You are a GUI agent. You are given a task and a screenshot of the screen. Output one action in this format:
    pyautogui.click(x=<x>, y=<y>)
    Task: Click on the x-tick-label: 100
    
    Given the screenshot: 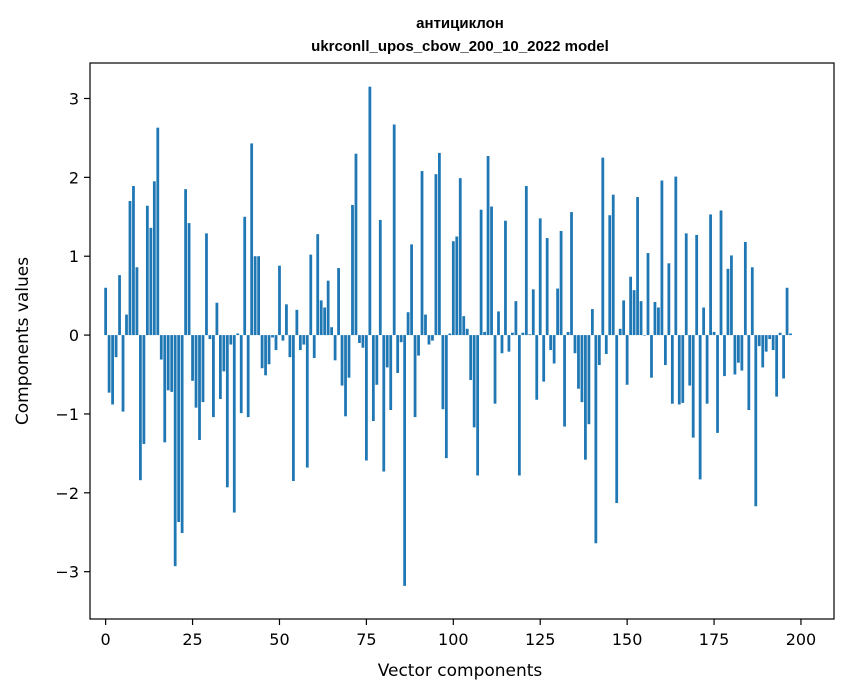 What is the action you would take?
    pyautogui.click(x=453, y=639)
    